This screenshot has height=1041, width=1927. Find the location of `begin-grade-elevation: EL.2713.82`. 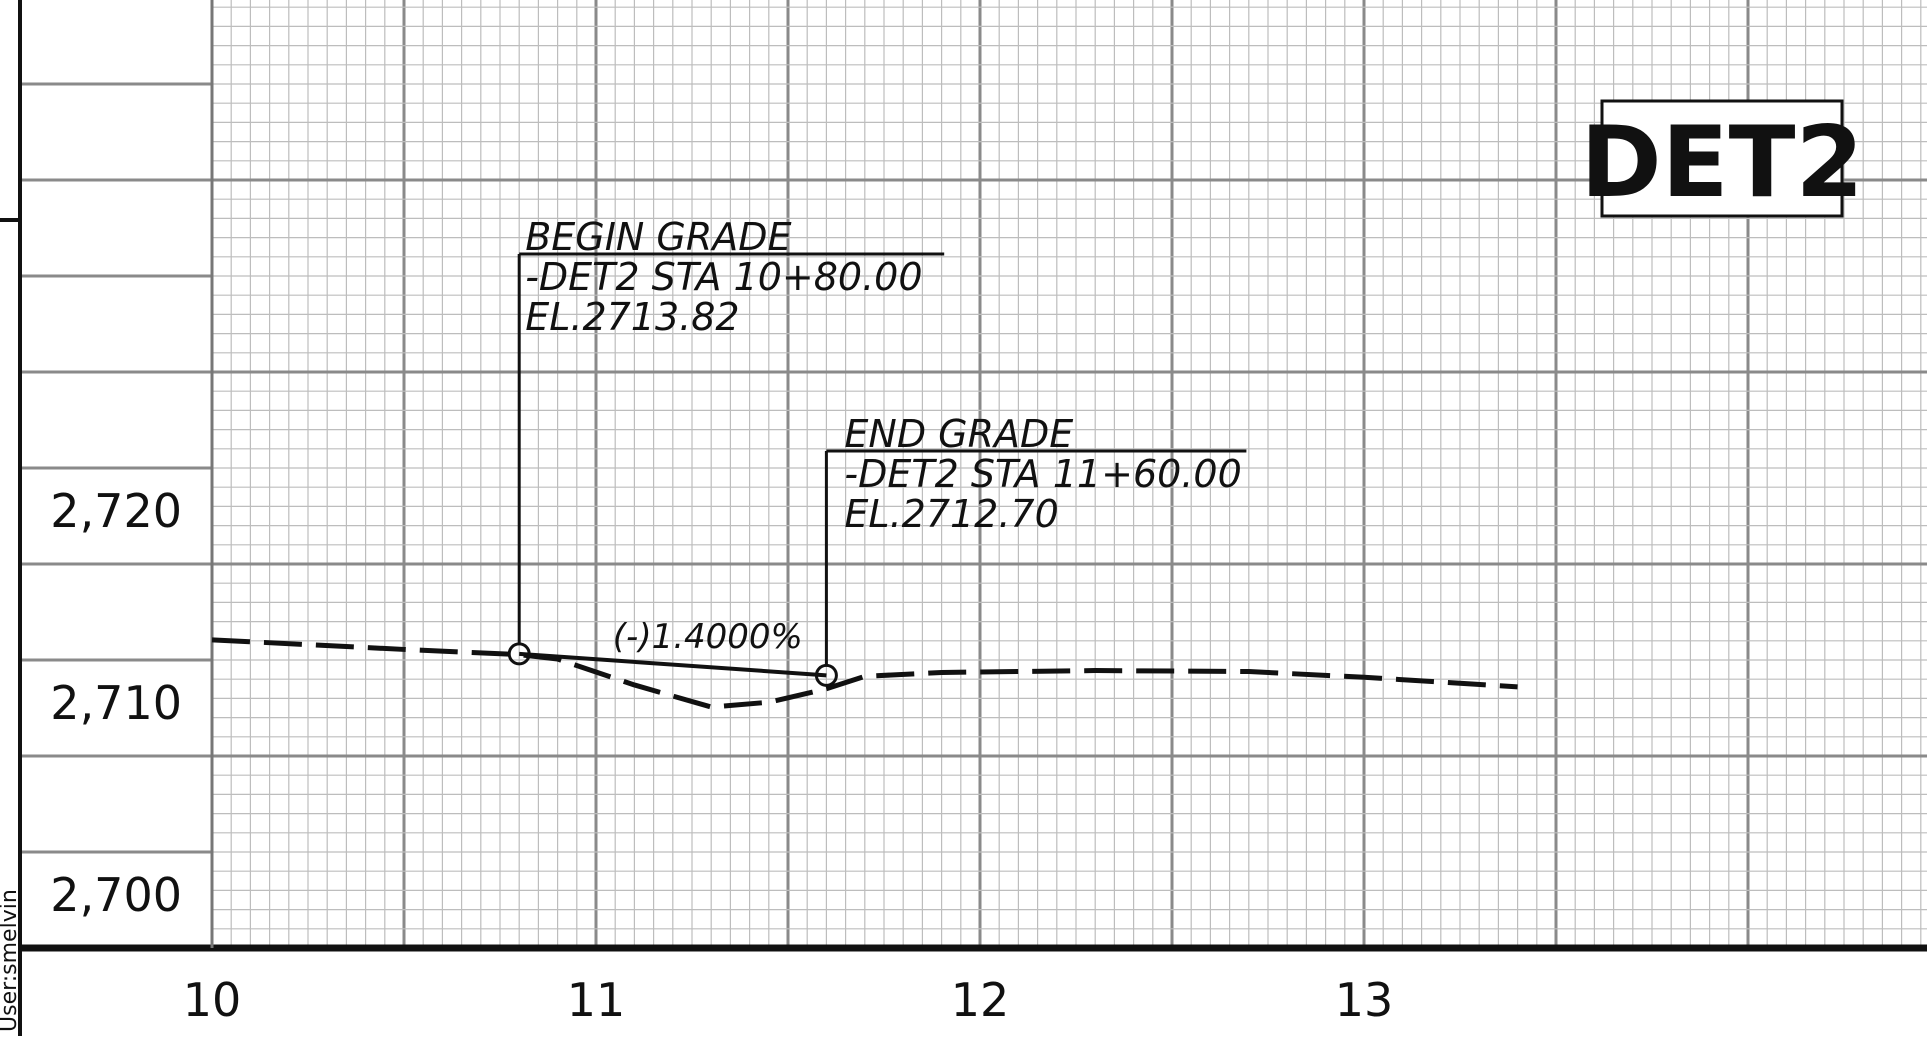

begin-grade-elevation: EL.2713.82 is located at coordinates (632, 317).